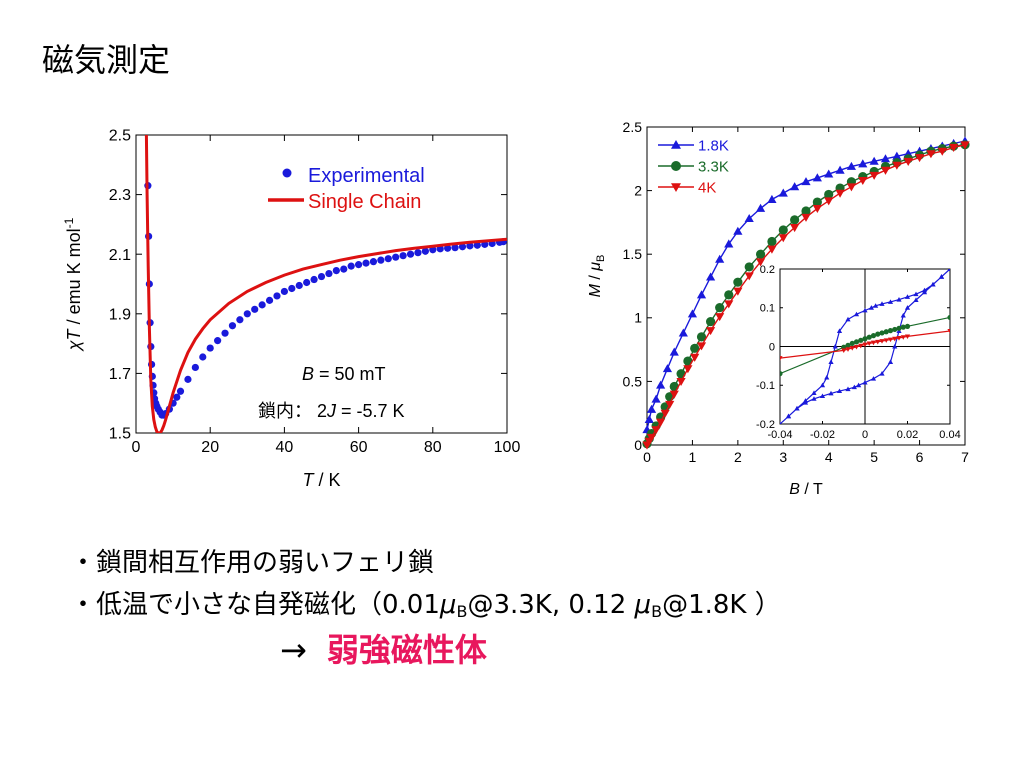 Image resolution: width=1024 pixels, height=768 pixels. I want to click on x-tick-label: 3, so click(783, 457).